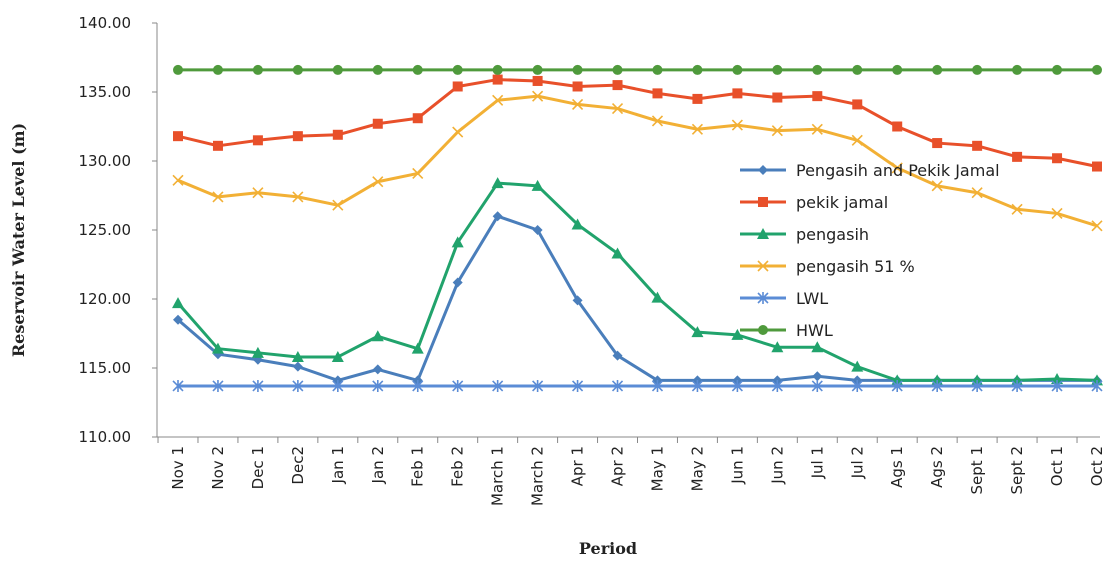 The height and width of the screenshot is (561, 1112). I want to click on y-axis-title: Reservoir Water Level (m), so click(18, 240).